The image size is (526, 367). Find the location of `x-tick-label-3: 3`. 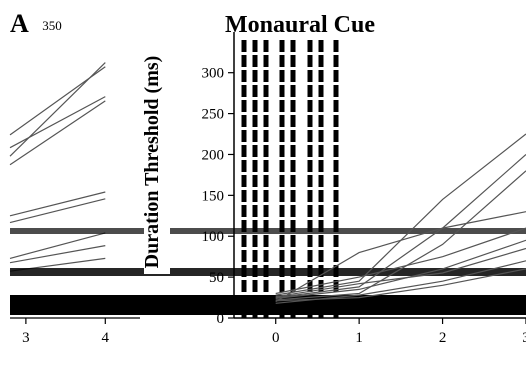

x-tick-label-3: 3 is located at coordinates (524, 338).